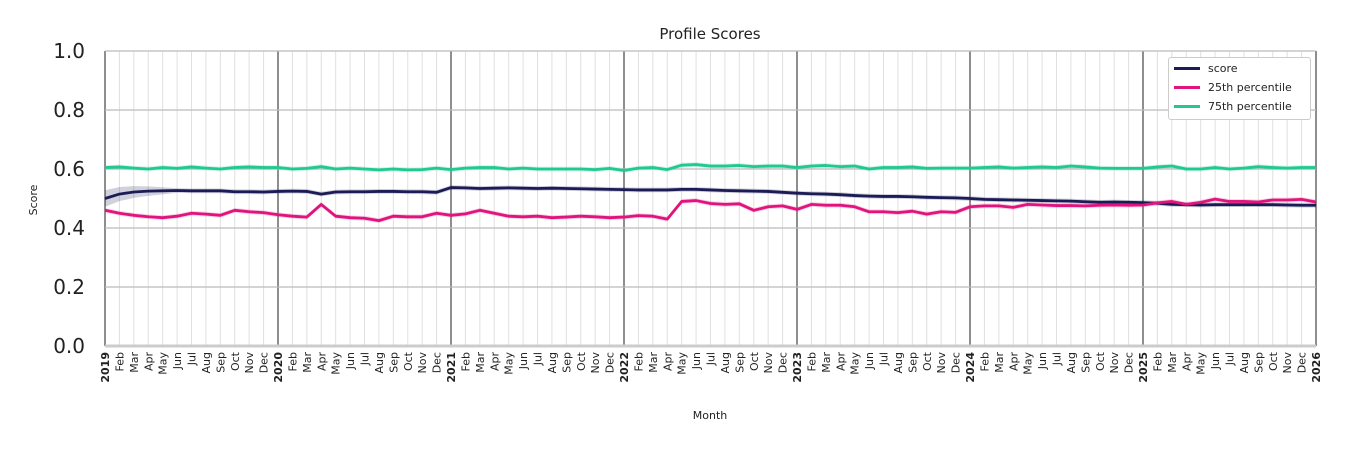 This screenshot has width=1350, height=450. What do you see at coordinates (69, 51) in the screenshot?
I see `y-tick-label: 1.0` at bounding box center [69, 51].